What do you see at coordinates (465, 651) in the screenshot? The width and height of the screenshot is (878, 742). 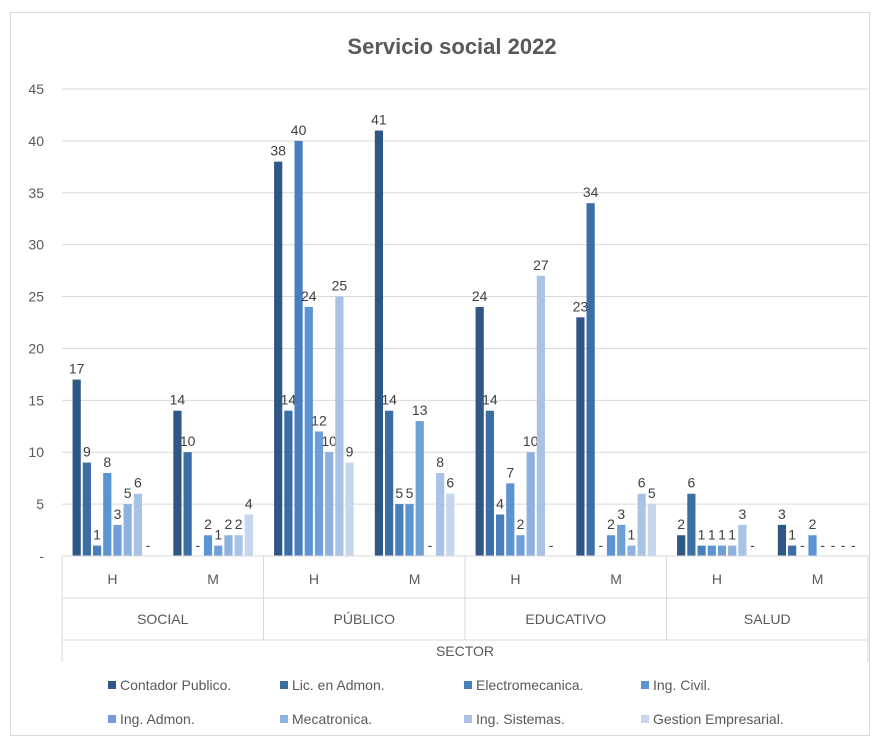 I see `x-axis-title: SECTOR` at bounding box center [465, 651].